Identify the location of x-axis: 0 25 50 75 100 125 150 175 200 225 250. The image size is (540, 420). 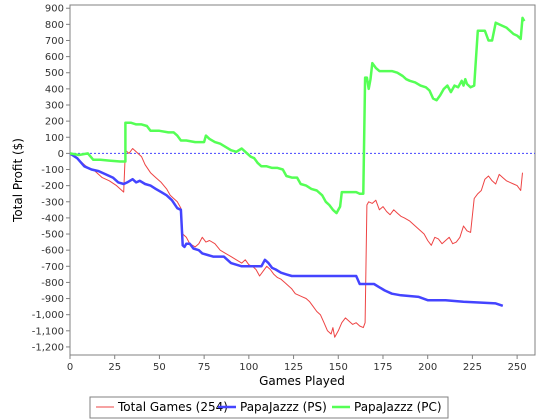
(297, 364).